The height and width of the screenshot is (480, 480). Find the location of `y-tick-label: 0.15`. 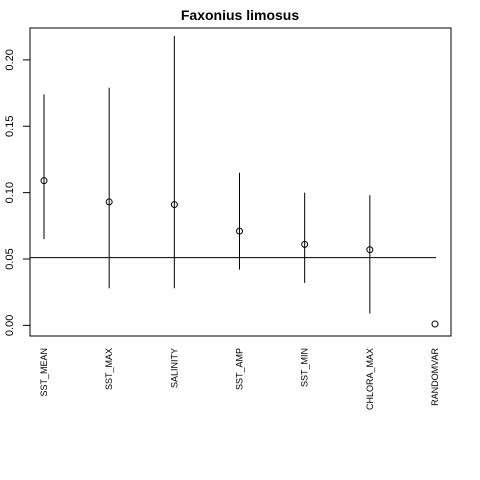

y-tick-label: 0.15 is located at coordinates (10, 126).